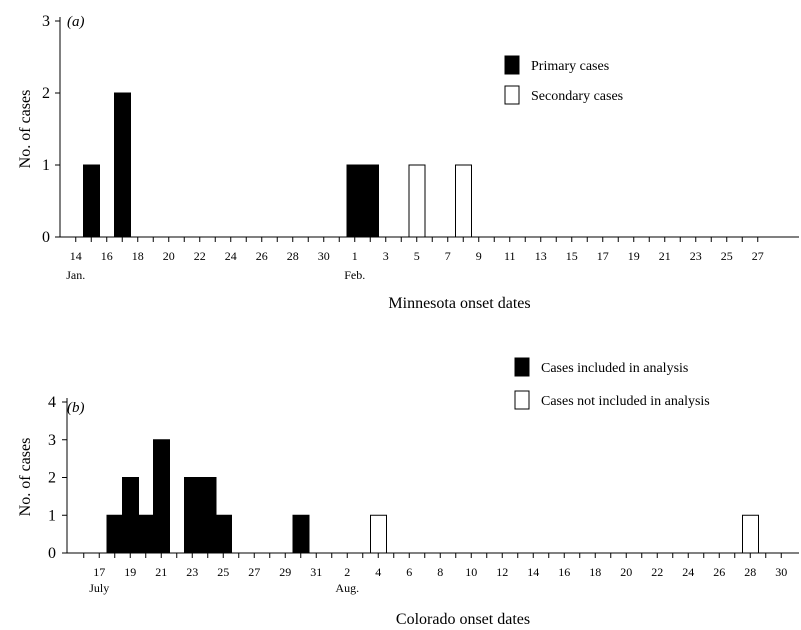  What do you see at coordinates (614, 368) in the screenshot?
I see `legend-label: Cases included in analysis` at bounding box center [614, 368].